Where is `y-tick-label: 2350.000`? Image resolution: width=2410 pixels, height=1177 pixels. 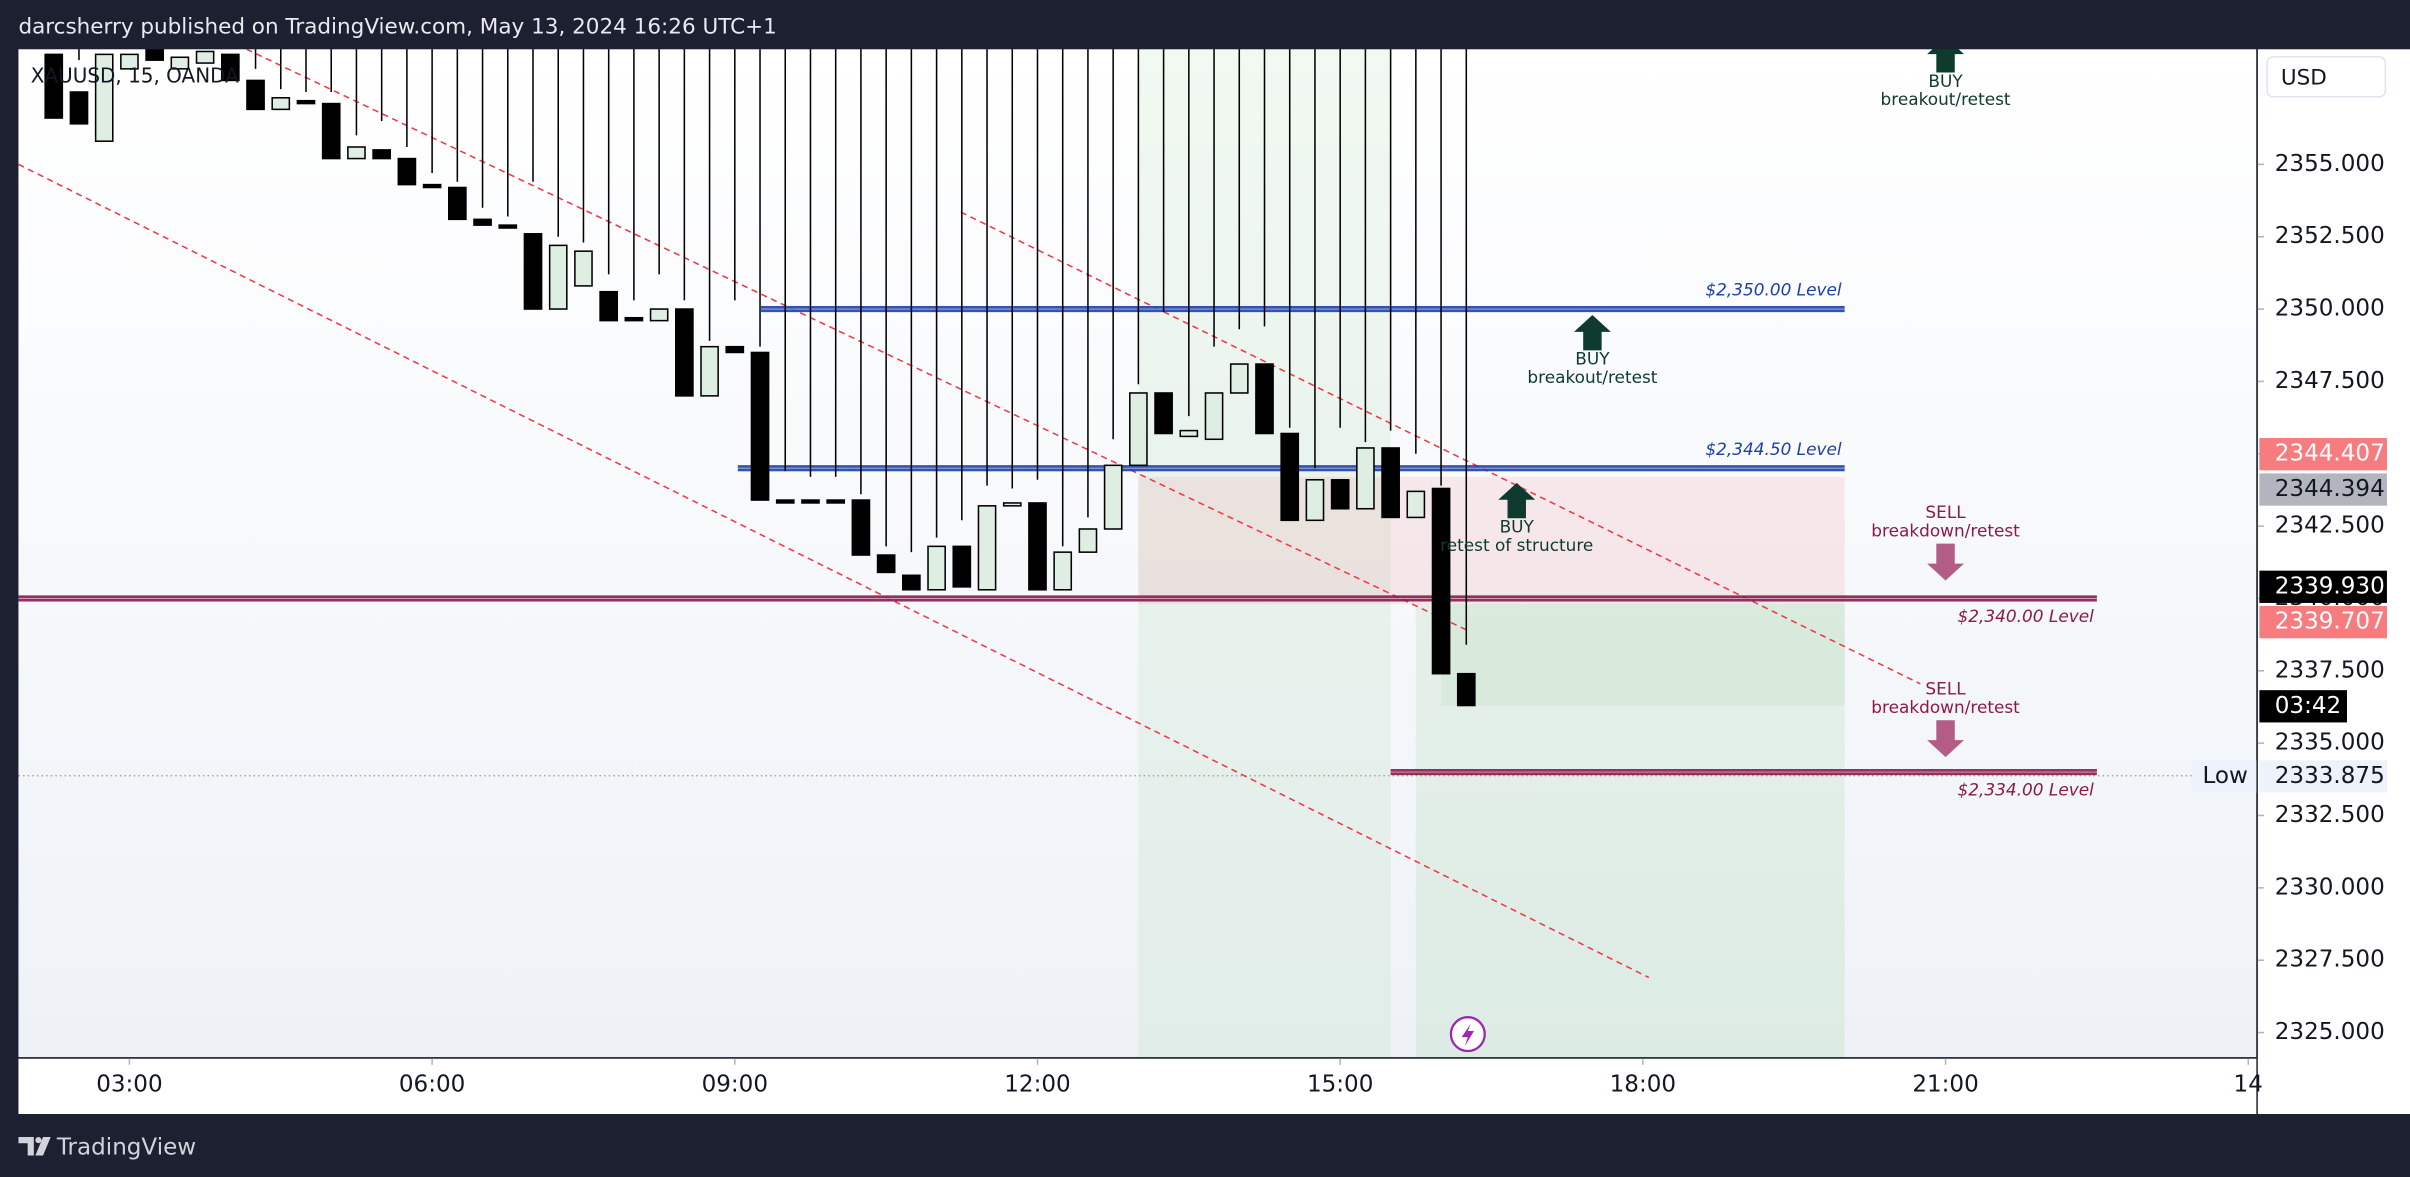
y-tick-label: 2350.000 is located at coordinates (2330, 309).